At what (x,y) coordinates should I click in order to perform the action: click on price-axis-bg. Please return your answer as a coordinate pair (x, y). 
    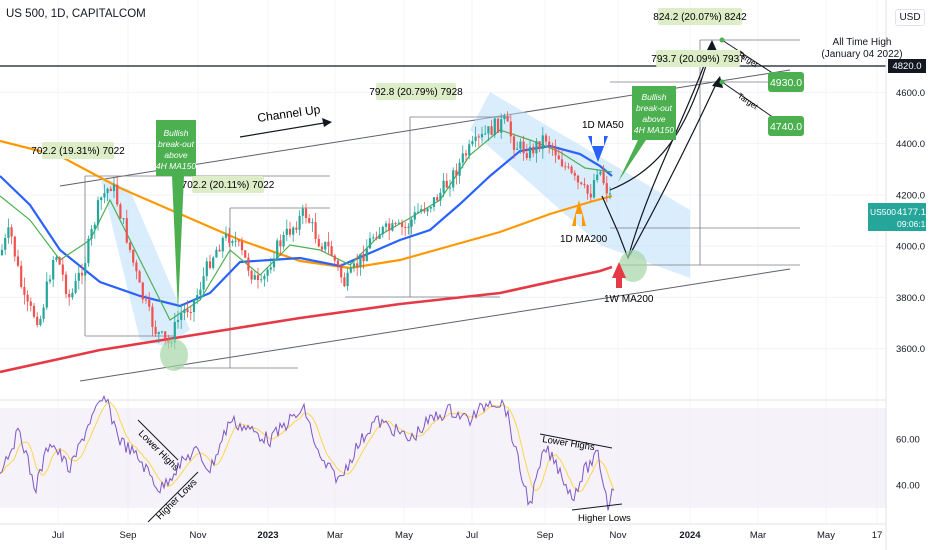
    Looking at the image, I should click on (909, 275).